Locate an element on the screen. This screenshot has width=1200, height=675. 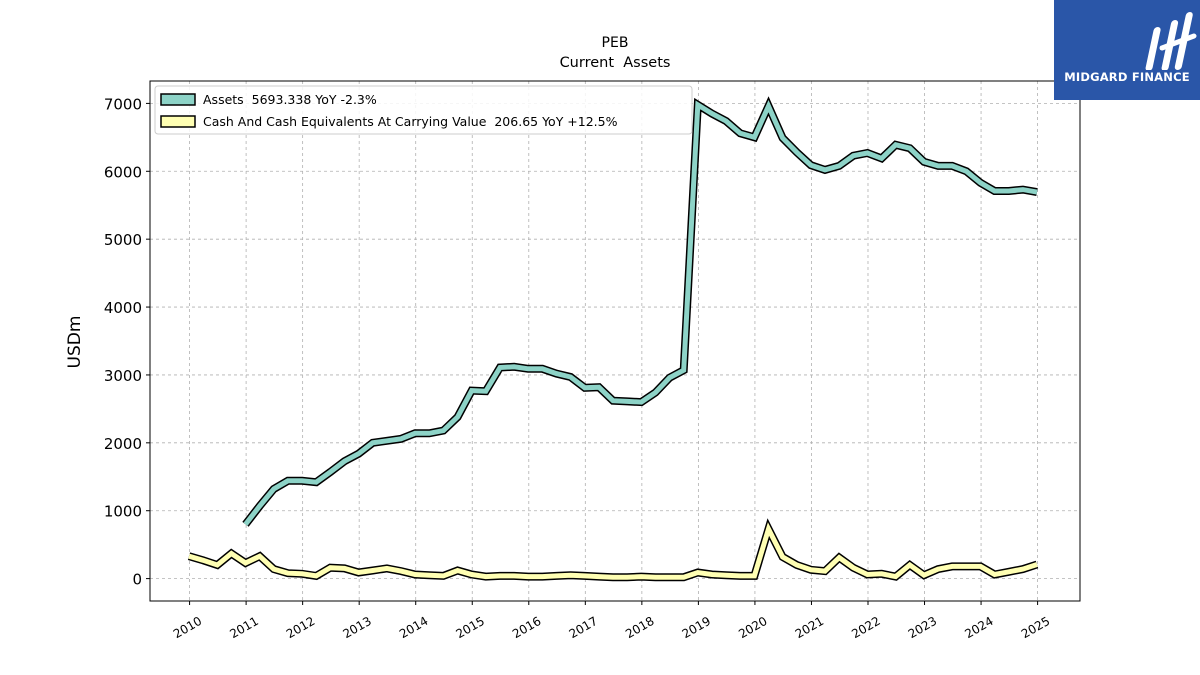
x-tick-label: 2020 is located at coordinates (752, 627).